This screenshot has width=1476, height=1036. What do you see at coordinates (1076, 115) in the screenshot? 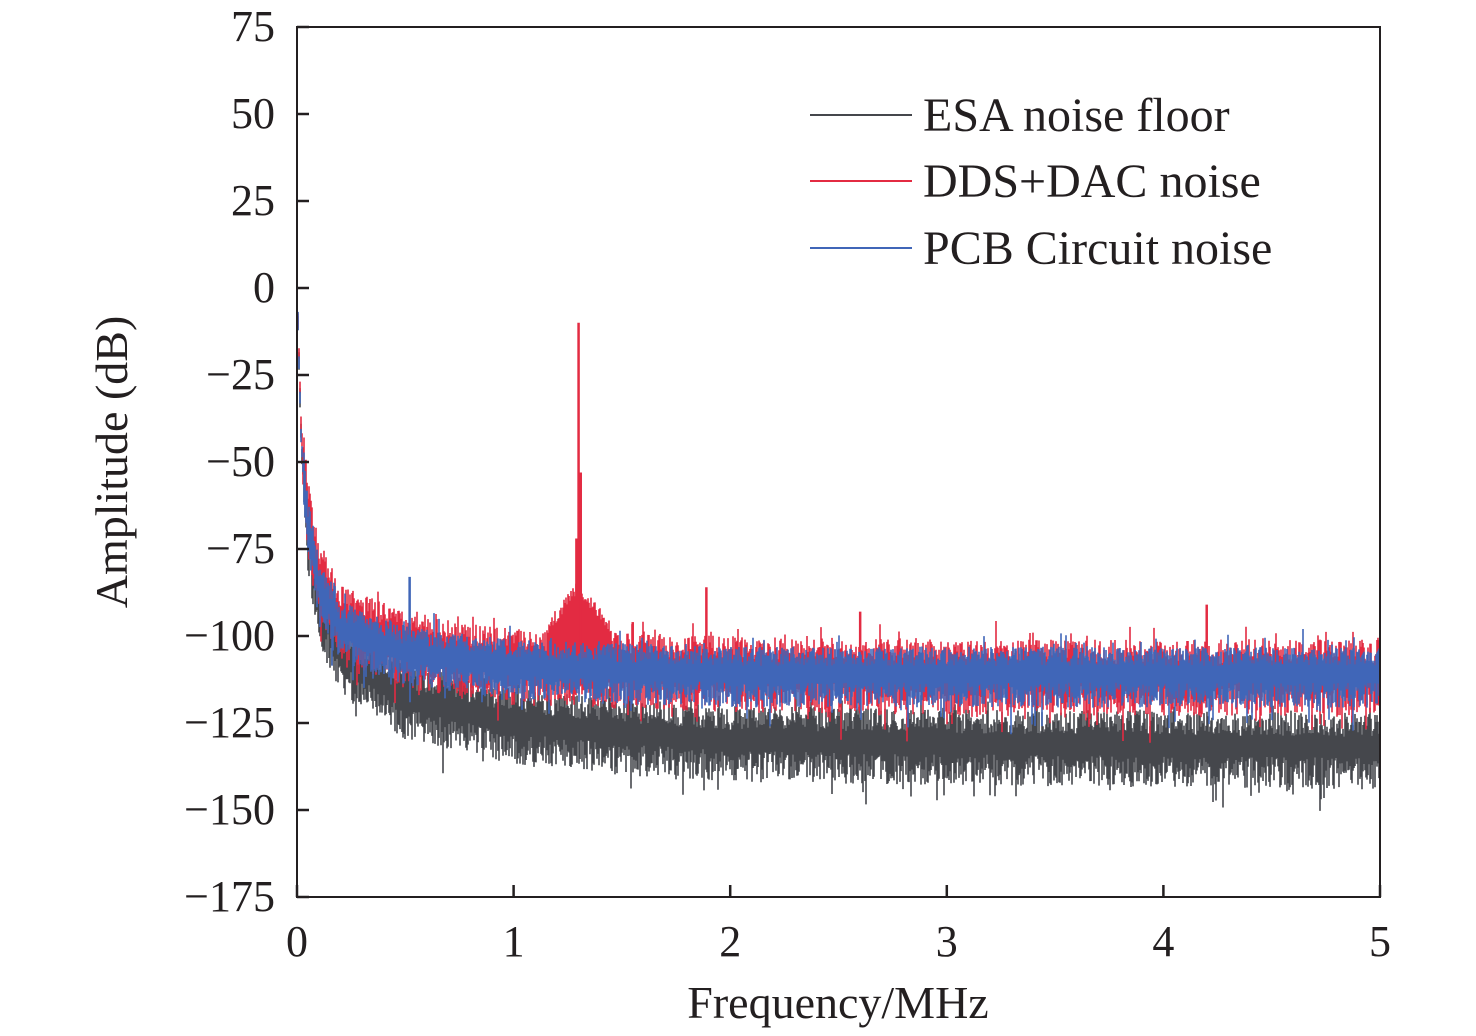
I see `legend-label: ESA noise floor` at bounding box center [1076, 115].